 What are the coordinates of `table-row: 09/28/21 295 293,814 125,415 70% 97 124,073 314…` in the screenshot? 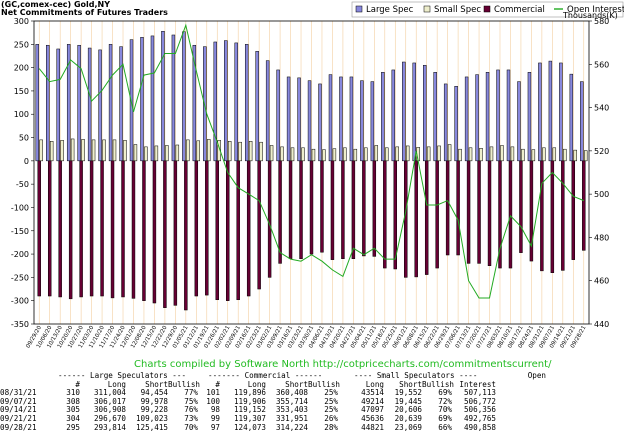 It's located at (312, 427).